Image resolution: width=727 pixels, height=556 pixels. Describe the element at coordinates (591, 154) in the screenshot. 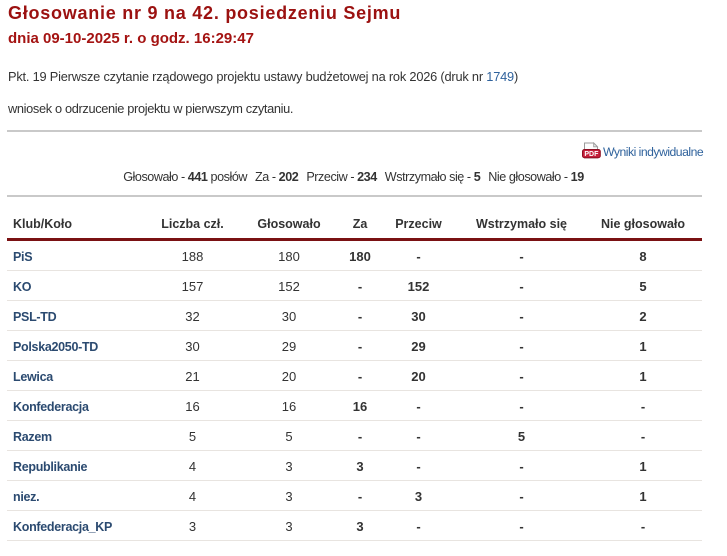

I see `svg-text: PDF` at that location.